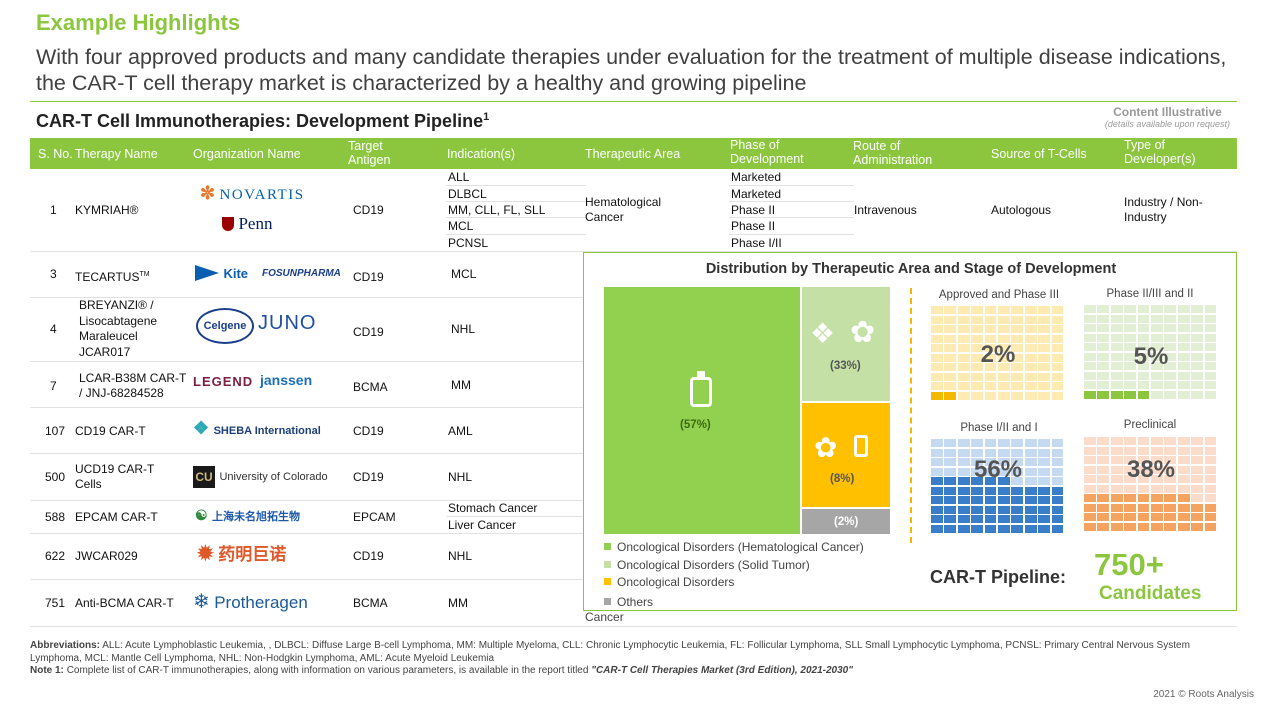 The height and width of the screenshot is (720, 1280). I want to click on highlights-title: Example Highlights, so click(138, 22).